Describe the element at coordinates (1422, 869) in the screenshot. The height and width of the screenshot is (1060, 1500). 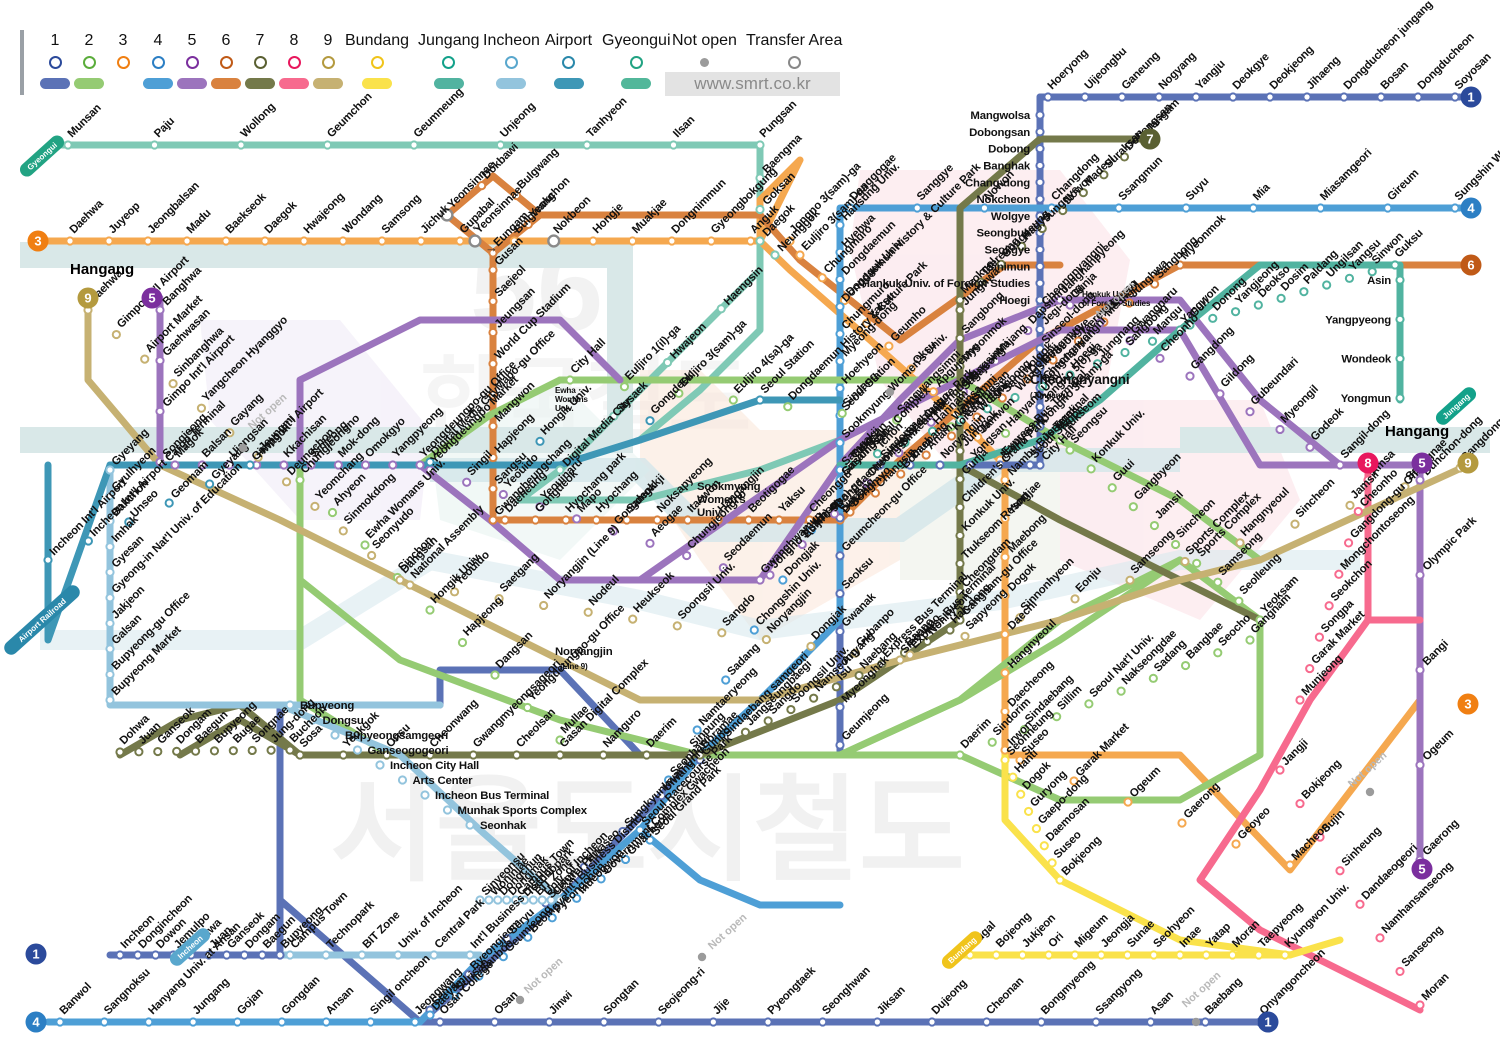
I see `line-badge-5: 5` at that location.